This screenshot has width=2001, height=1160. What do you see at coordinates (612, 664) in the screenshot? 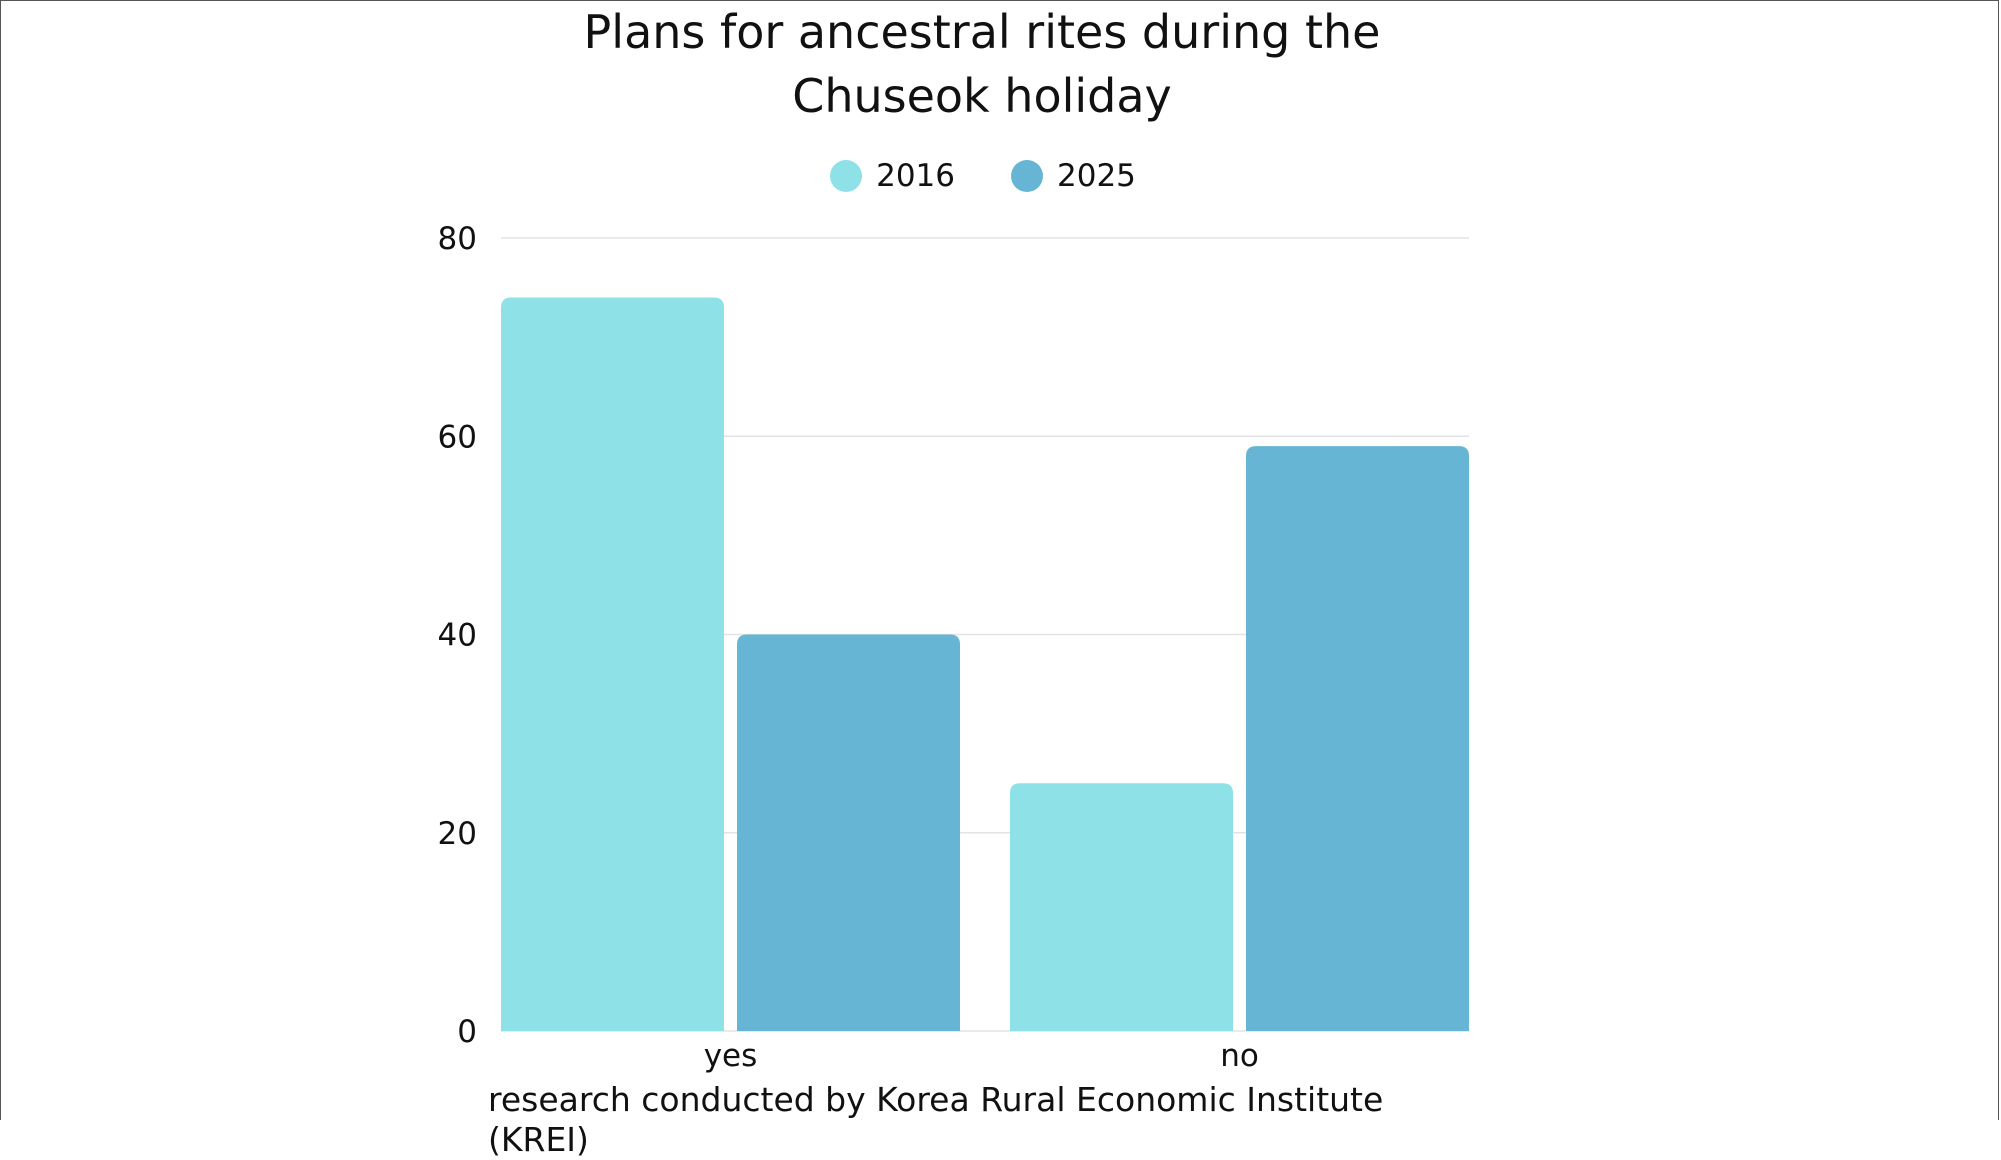
I see `bar-yes-2016` at bounding box center [612, 664].